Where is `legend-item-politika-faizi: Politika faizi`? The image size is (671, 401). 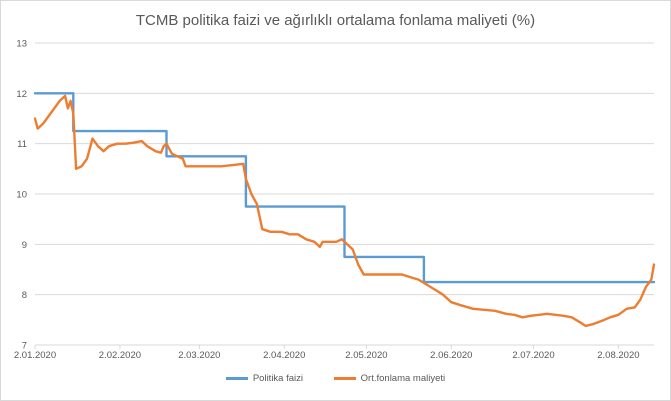
legend-item-politika-faizi: Politika faizi is located at coordinates (264, 378).